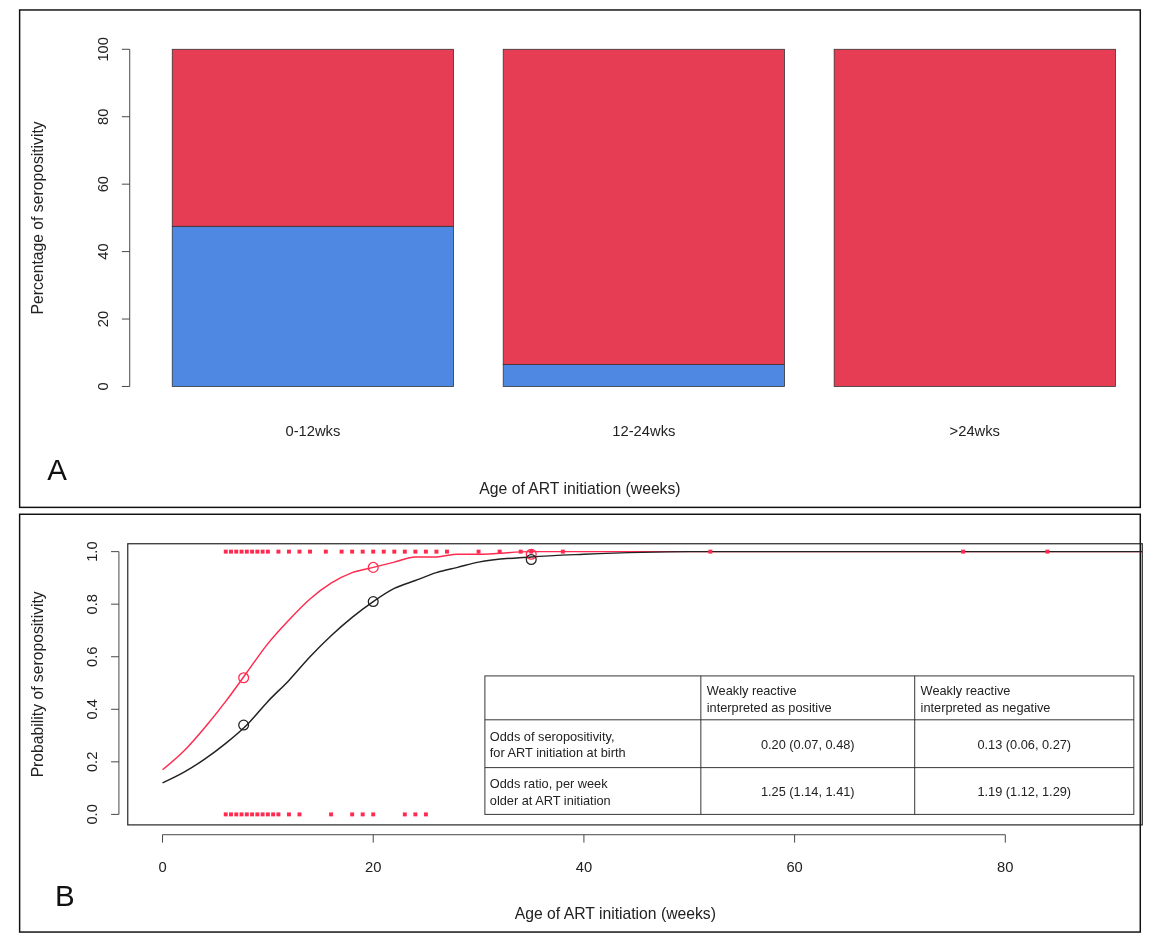  I want to click on y-tick-label: 0.6, so click(92, 656).